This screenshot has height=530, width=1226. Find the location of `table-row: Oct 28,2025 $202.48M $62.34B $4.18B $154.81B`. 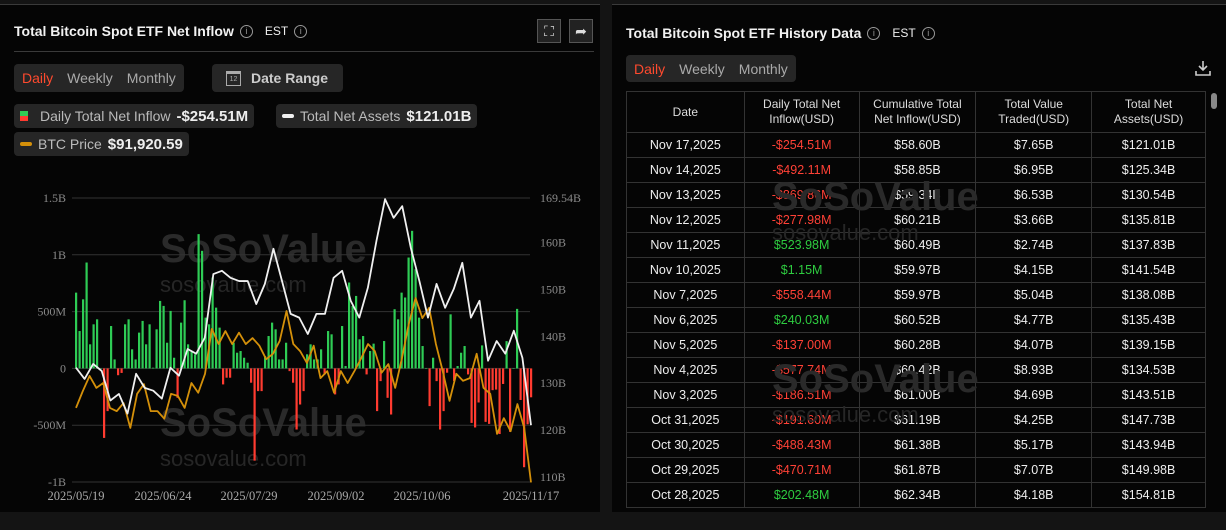

table-row: Oct 28,2025 $202.48M $62.34B $4.18B $154.81B is located at coordinates (916, 495).